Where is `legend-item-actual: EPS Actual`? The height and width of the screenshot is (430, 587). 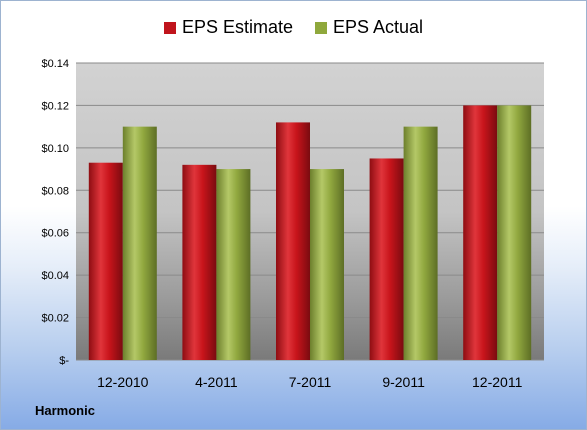 legend-item-actual: EPS Actual is located at coordinates (369, 27).